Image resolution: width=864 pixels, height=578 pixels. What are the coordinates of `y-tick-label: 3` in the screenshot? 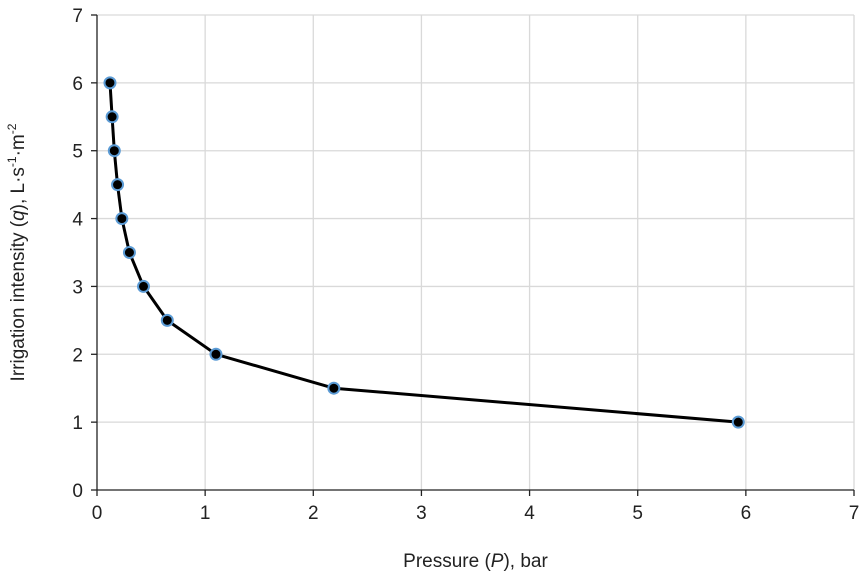 It's located at (77, 287).